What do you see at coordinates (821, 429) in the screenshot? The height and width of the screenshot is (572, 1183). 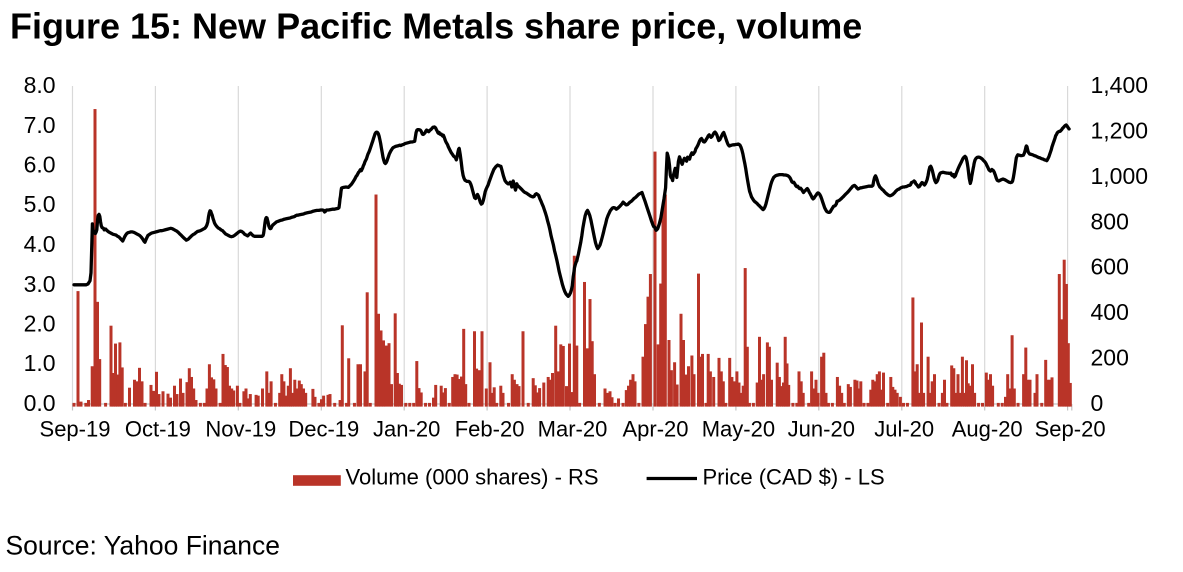 I see `svg-text: Jun-20` at bounding box center [821, 429].